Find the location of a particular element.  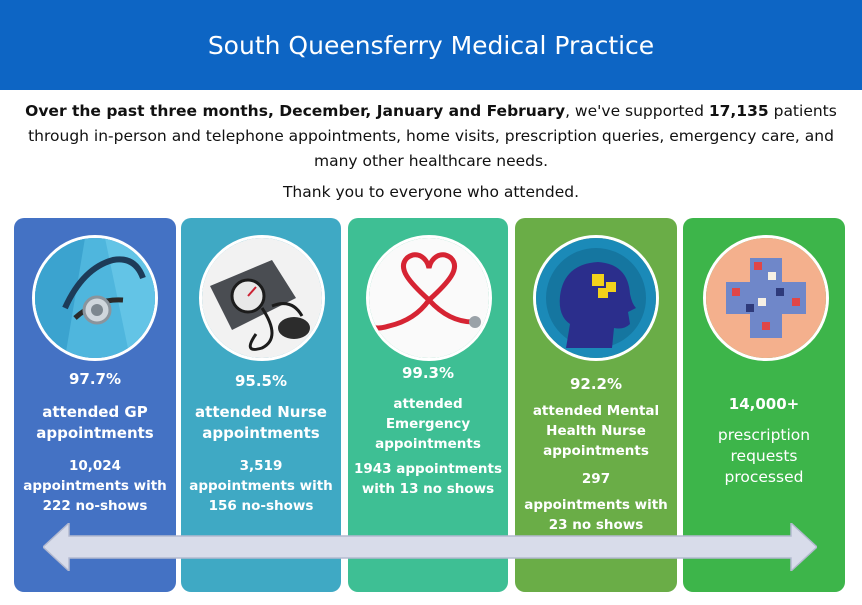

prescriptions-label: prescription requests processed is located at coordinates (764, 456).